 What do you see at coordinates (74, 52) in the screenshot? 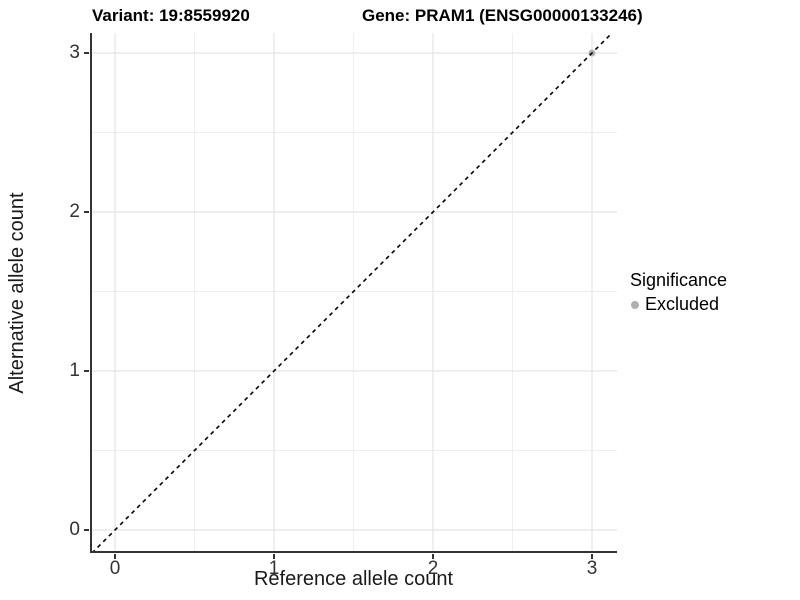
I see `y-tick-label: 3` at bounding box center [74, 52].